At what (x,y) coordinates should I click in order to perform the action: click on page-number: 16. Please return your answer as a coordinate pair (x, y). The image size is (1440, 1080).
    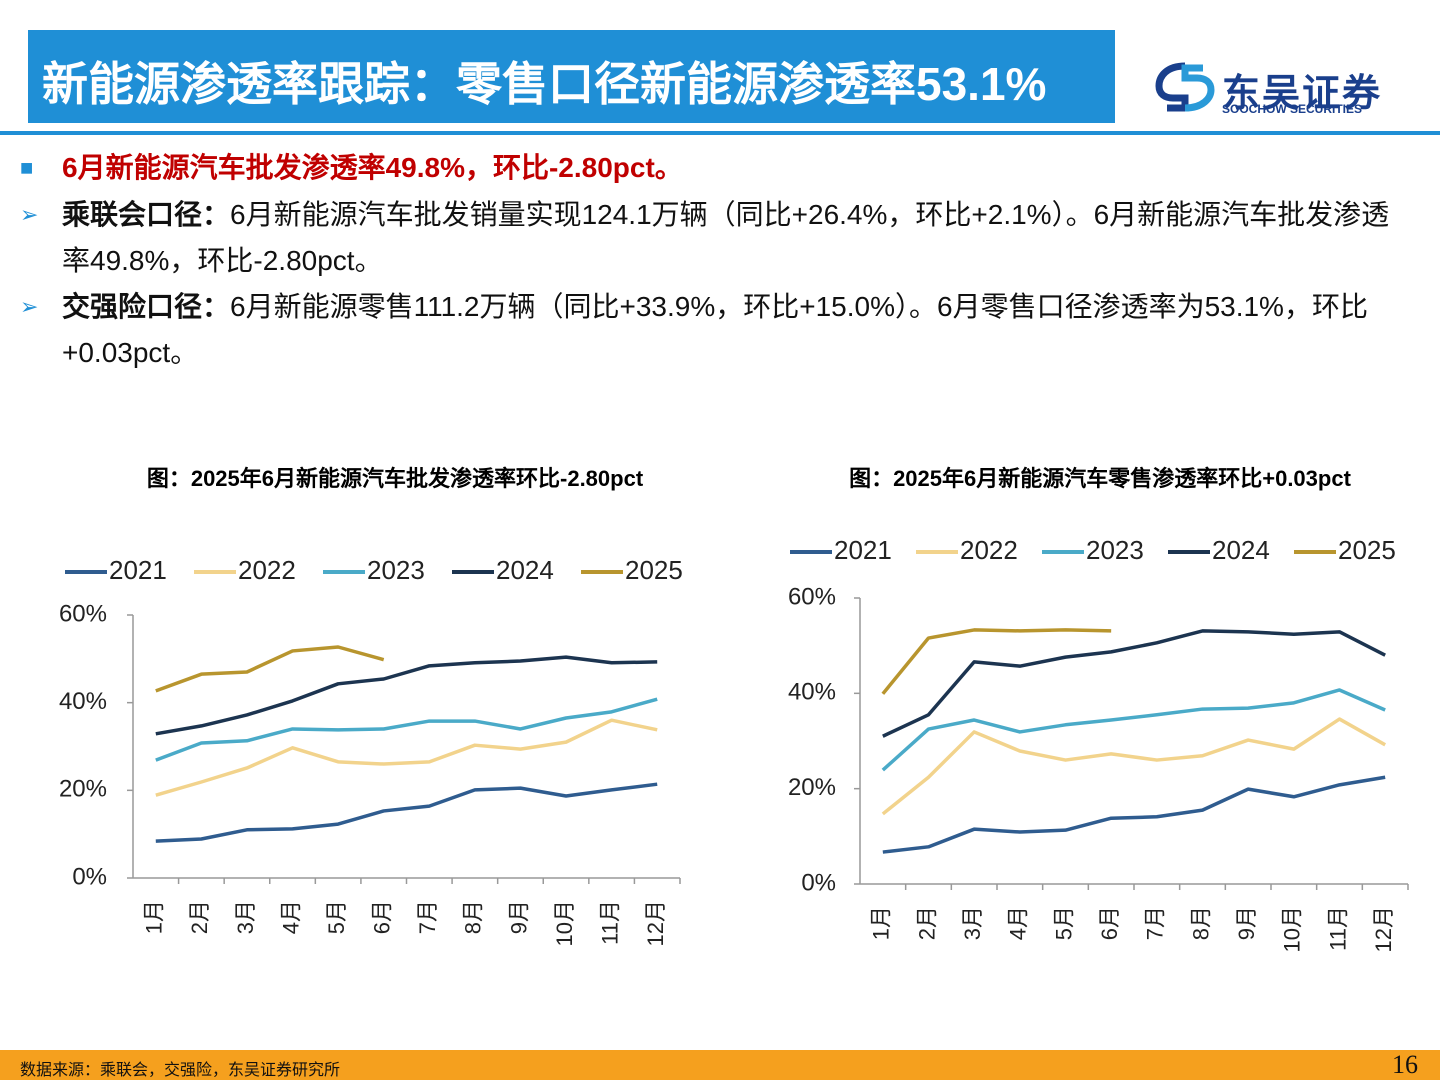
    Looking at the image, I should click on (1405, 1064).